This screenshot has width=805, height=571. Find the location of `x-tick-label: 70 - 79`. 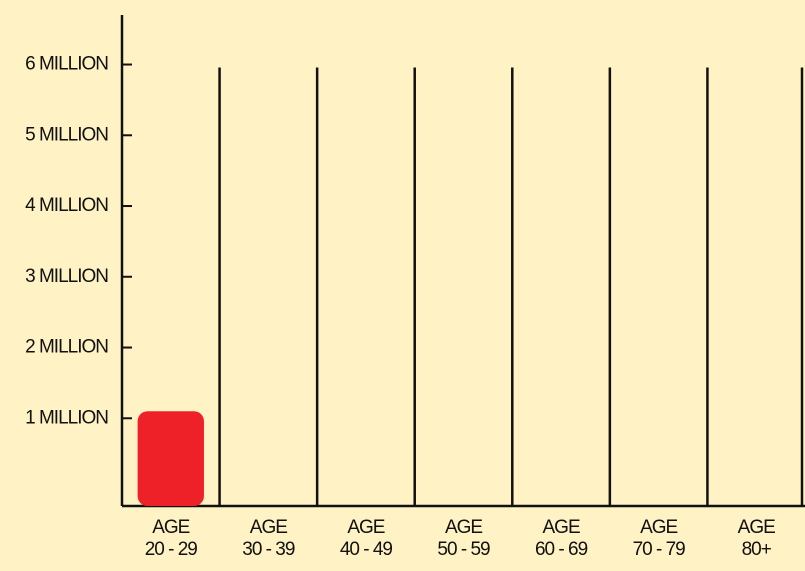

x-tick-label: 70 - 79 is located at coordinates (659, 549).